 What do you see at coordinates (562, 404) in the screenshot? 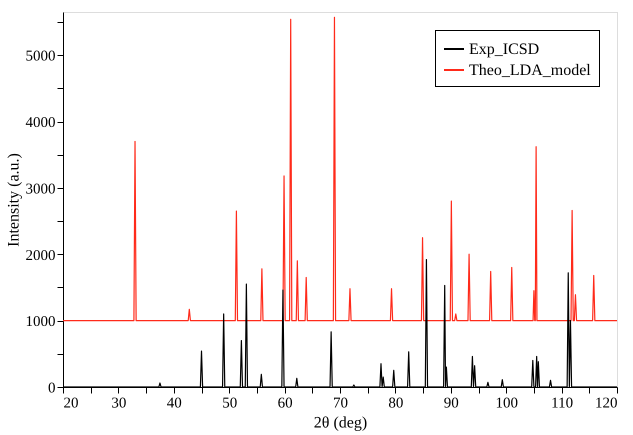
I see `x-tick-label: 110` at bounding box center [562, 404].